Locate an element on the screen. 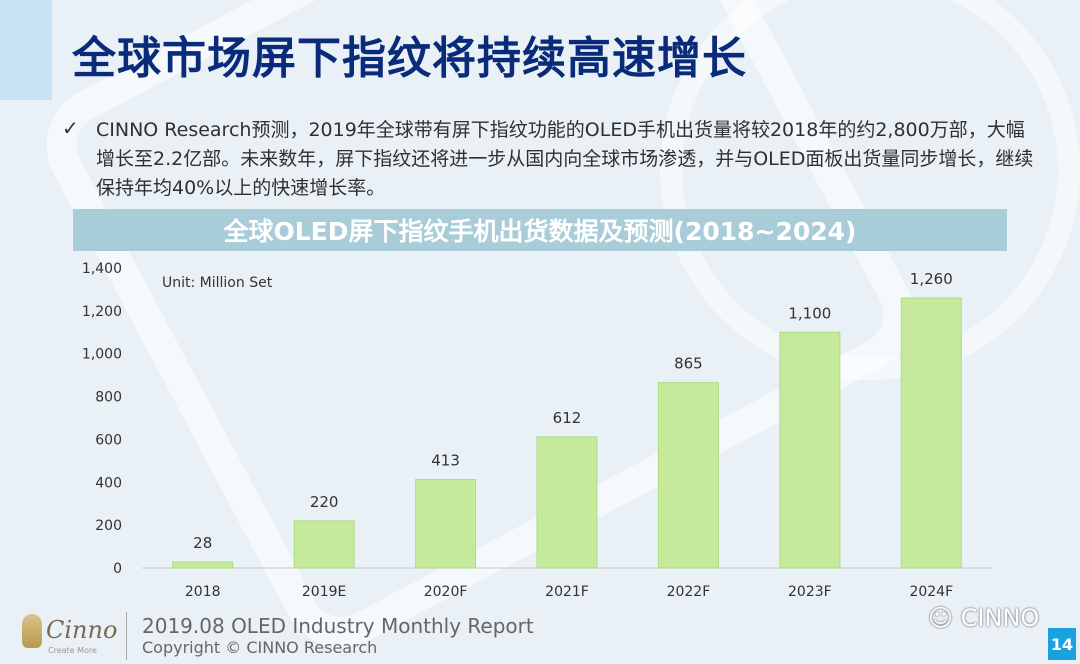  wechat-watermark: ☺ CINNO is located at coordinates (983, 618).